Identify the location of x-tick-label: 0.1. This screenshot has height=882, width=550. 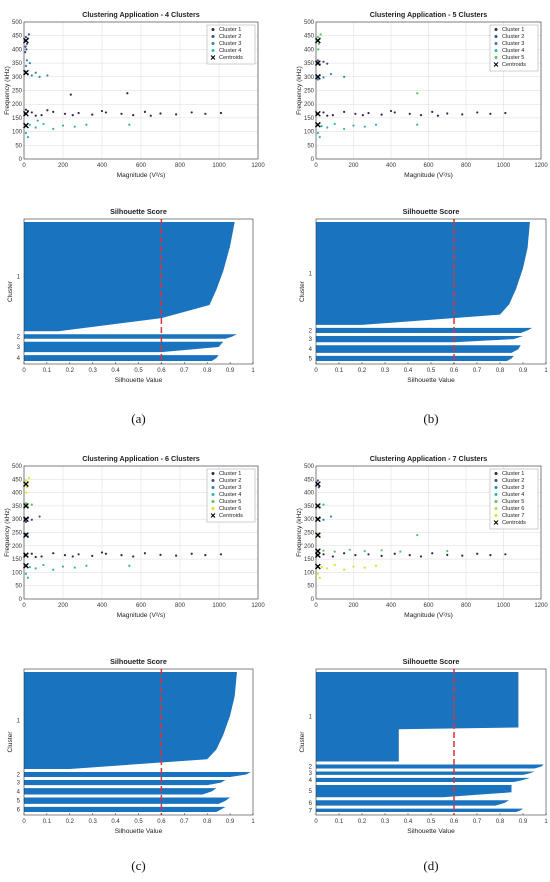
(339, 371).